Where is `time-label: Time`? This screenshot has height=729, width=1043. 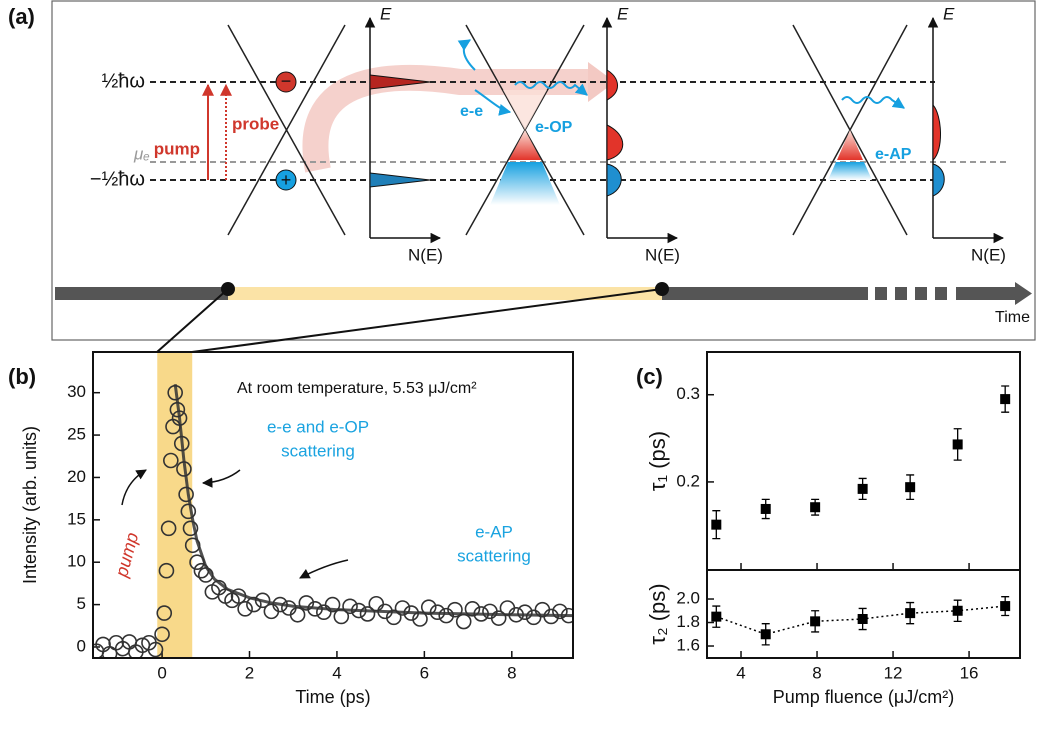
time-label: Time is located at coordinates (1012, 317).